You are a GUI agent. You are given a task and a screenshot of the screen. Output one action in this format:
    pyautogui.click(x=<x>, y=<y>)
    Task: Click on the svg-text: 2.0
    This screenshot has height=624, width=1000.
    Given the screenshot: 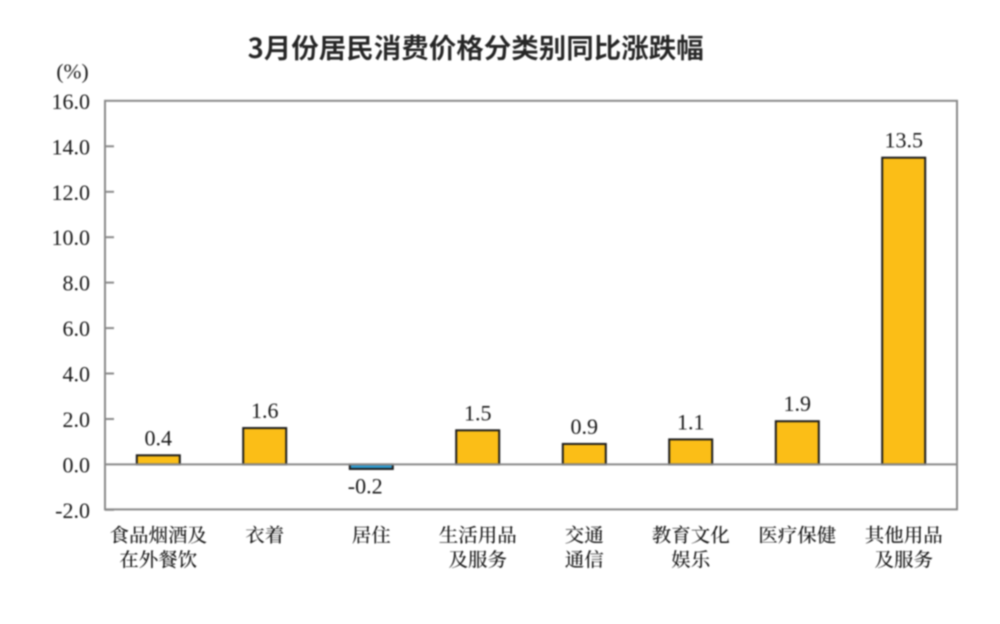 What is the action you would take?
    pyautogui.click(x=77, y=419)
    